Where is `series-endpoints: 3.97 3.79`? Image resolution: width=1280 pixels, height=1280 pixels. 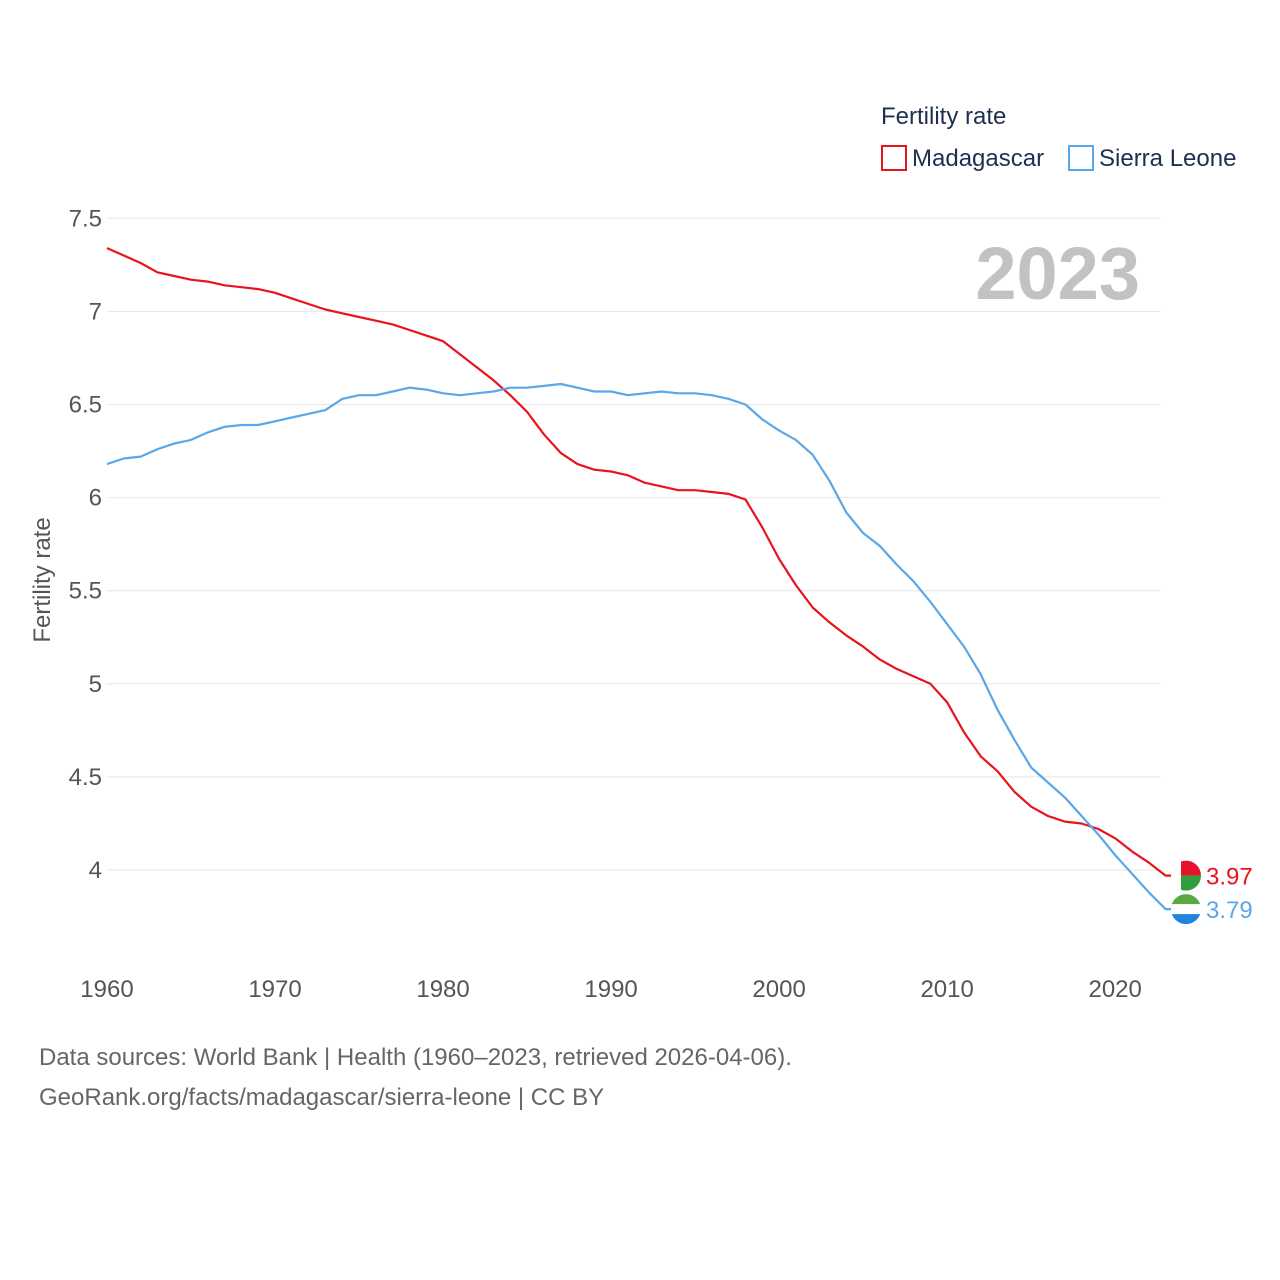
series-endpoints: 3.97 3.79 is located at coordinates (1212, 892).